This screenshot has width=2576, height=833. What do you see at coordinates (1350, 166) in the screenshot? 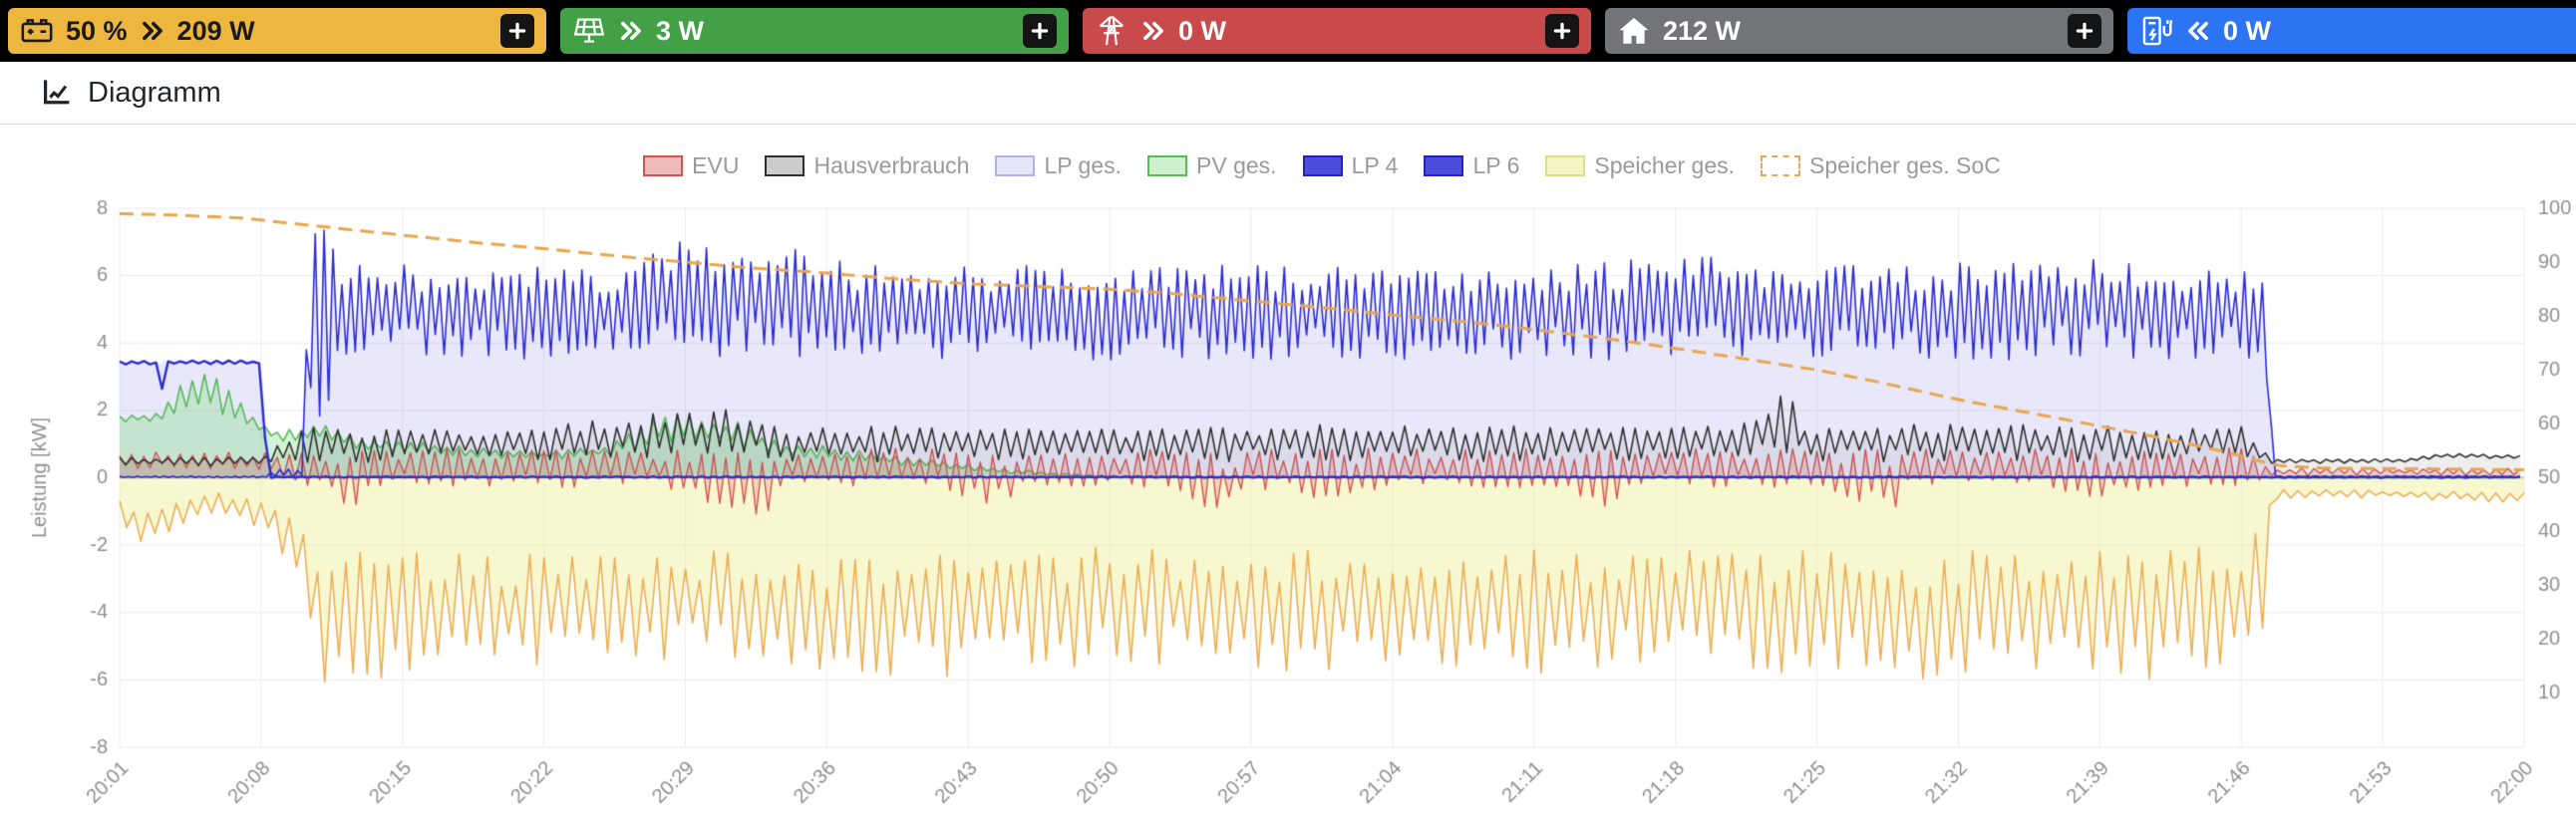
I see `legend-item-lp-4: LP 4` at bounding box center [1350, 166].